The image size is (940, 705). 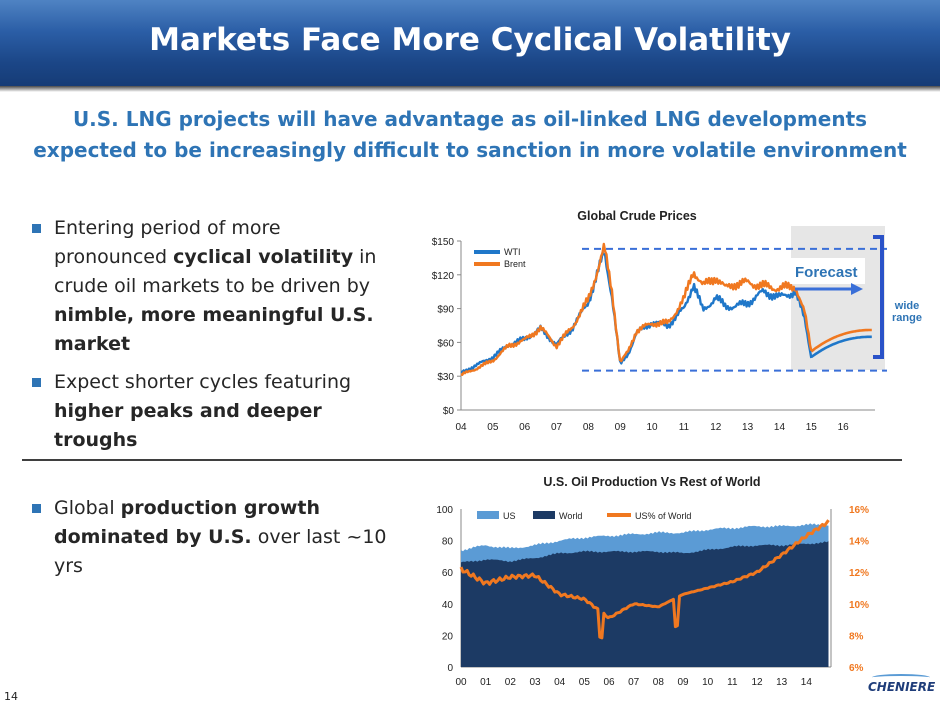 What do you see at coordinates (445, 377) in the screenshot?
I see `y-tick-label: $30` at bounding box center [445, 377].